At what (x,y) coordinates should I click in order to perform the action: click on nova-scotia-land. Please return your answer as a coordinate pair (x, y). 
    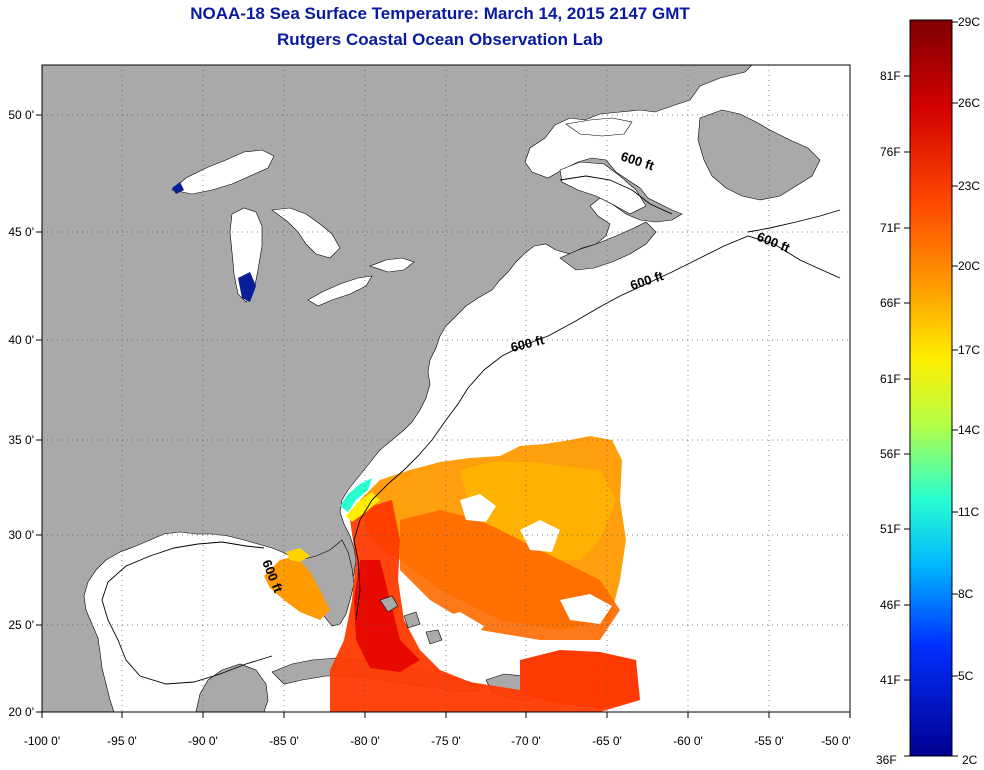
    Looking at the image, I should click on (608, 246).